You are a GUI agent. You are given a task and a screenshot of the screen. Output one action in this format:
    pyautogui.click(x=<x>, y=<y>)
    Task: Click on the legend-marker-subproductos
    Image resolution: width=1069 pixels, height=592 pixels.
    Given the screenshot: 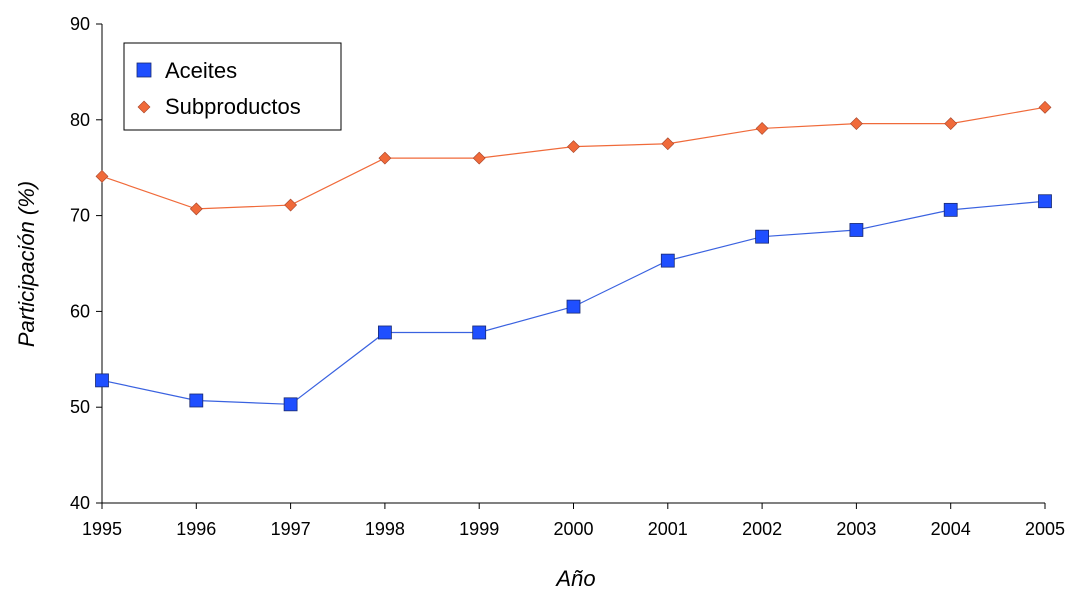 What is the action you would take?
    pyautogui.click(x=144, y=107)
    